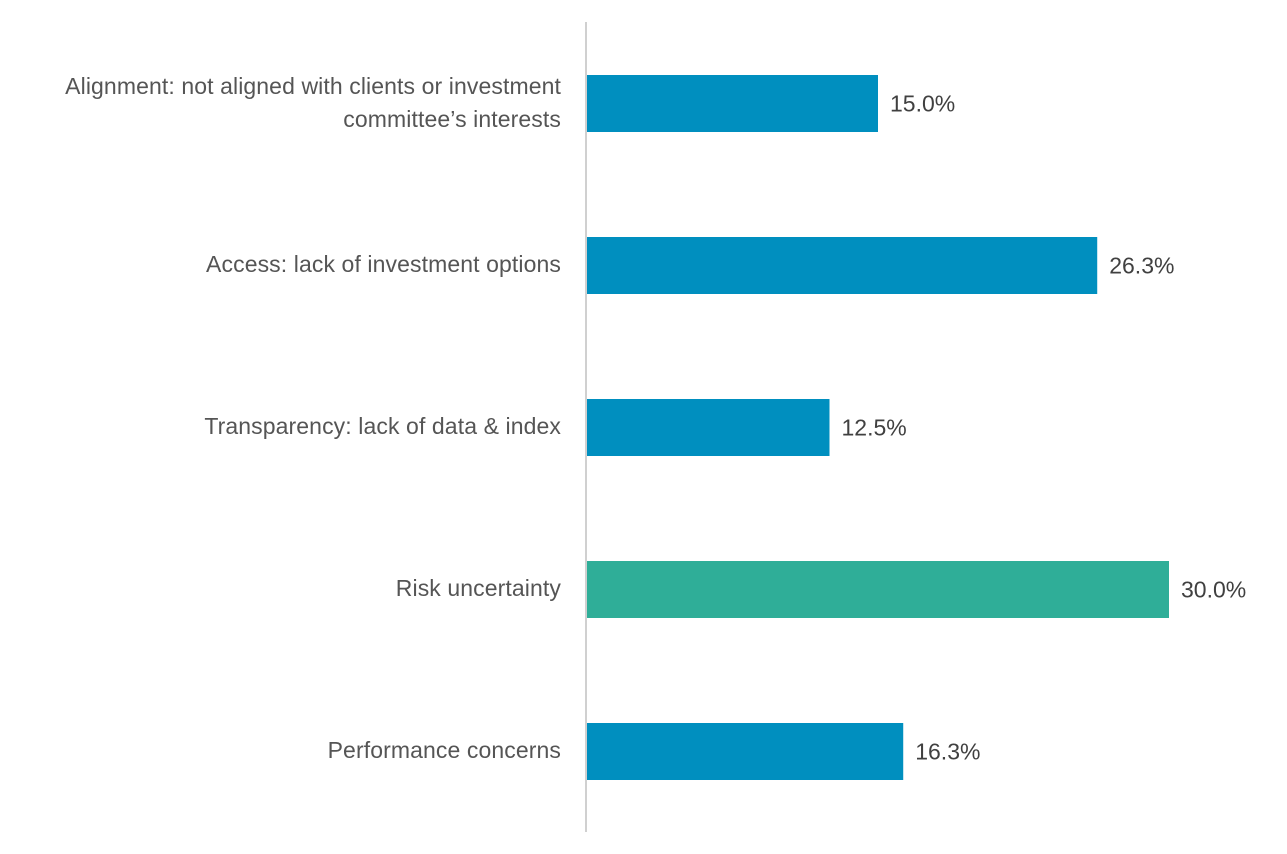  Describe the element at coordinates (1141, 266) in the screenshot. I see `value-label-2: 26.3%` at that location.